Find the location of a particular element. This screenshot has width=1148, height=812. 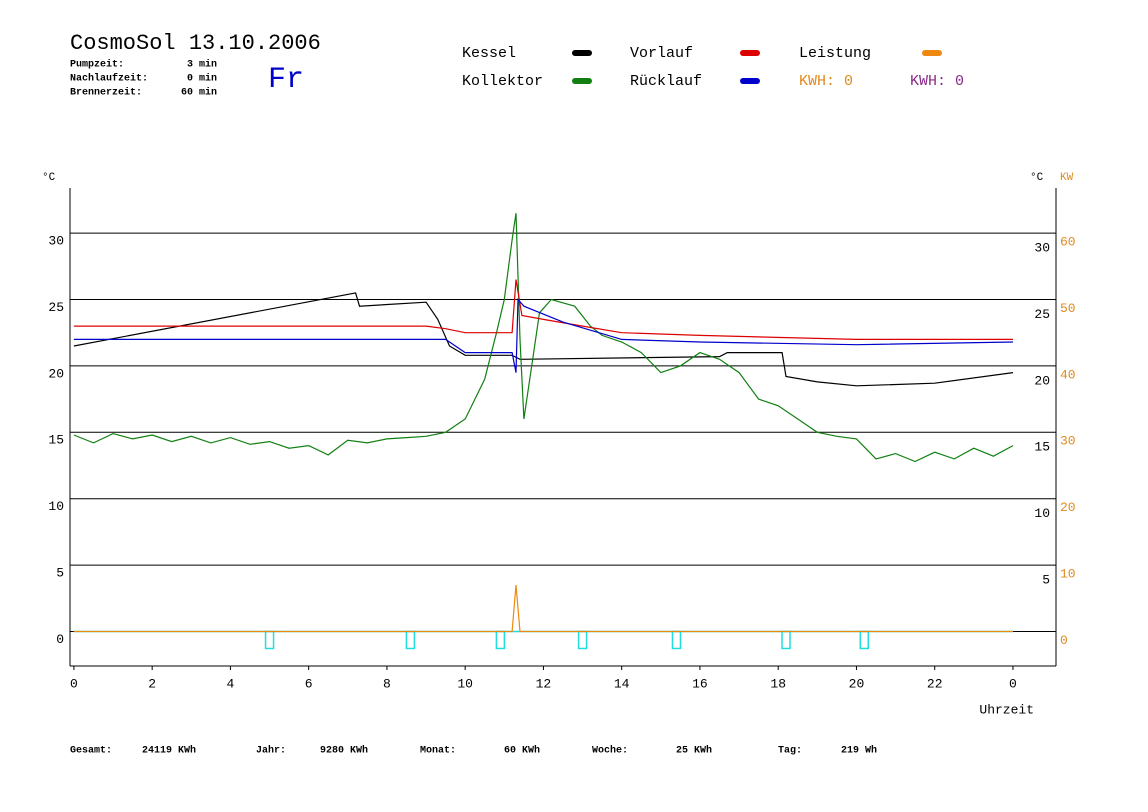

x-tick-label: 20 is located at coordinates (857, 683).